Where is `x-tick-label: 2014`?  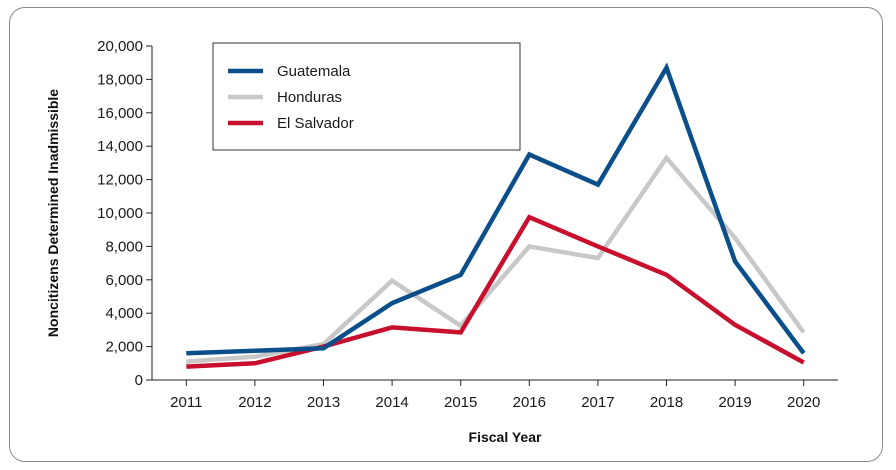
x-tick-label: 2014 is located at coordinates (391, 402).